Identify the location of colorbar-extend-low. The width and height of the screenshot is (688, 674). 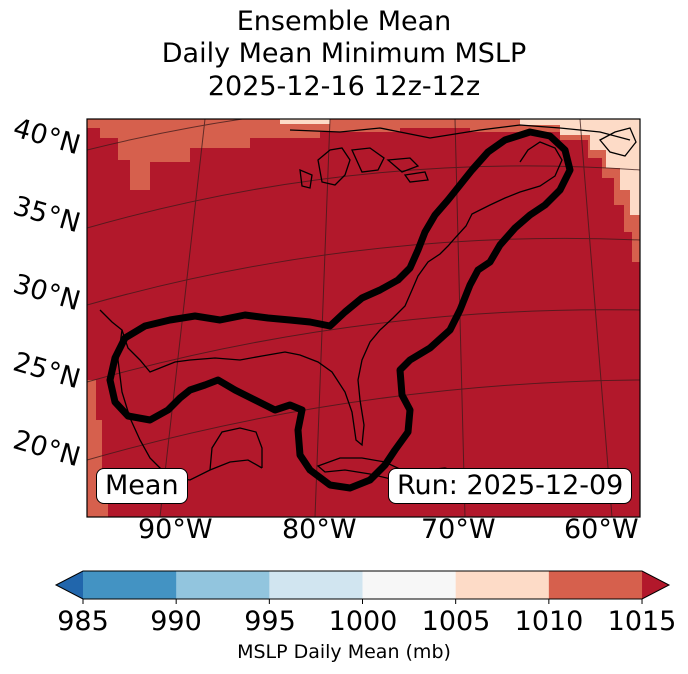
(69, 585).